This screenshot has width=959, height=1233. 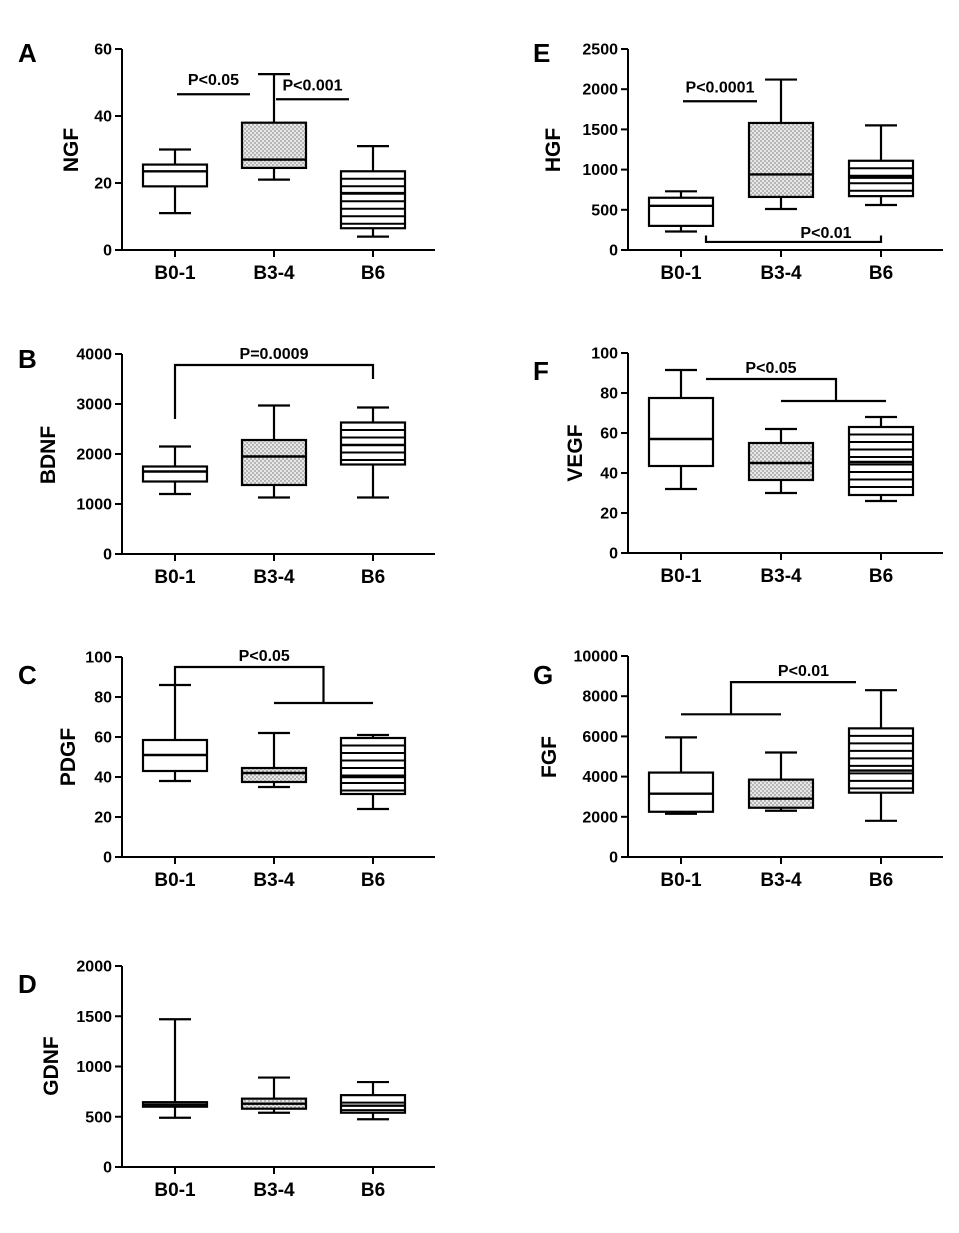 What do you see at coordinates (48, 455) in the screenshot?
I see `y-axis-label: BDNF` at bounding box center [48, 455].